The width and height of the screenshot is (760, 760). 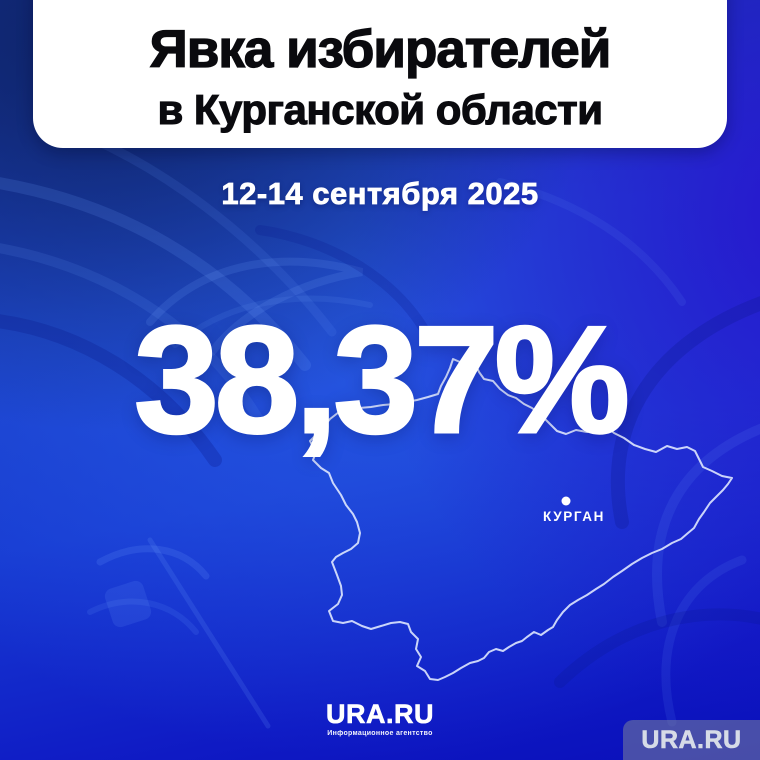 I want to click on headline-line2: в Курганской области, so click(x=380, y=109).